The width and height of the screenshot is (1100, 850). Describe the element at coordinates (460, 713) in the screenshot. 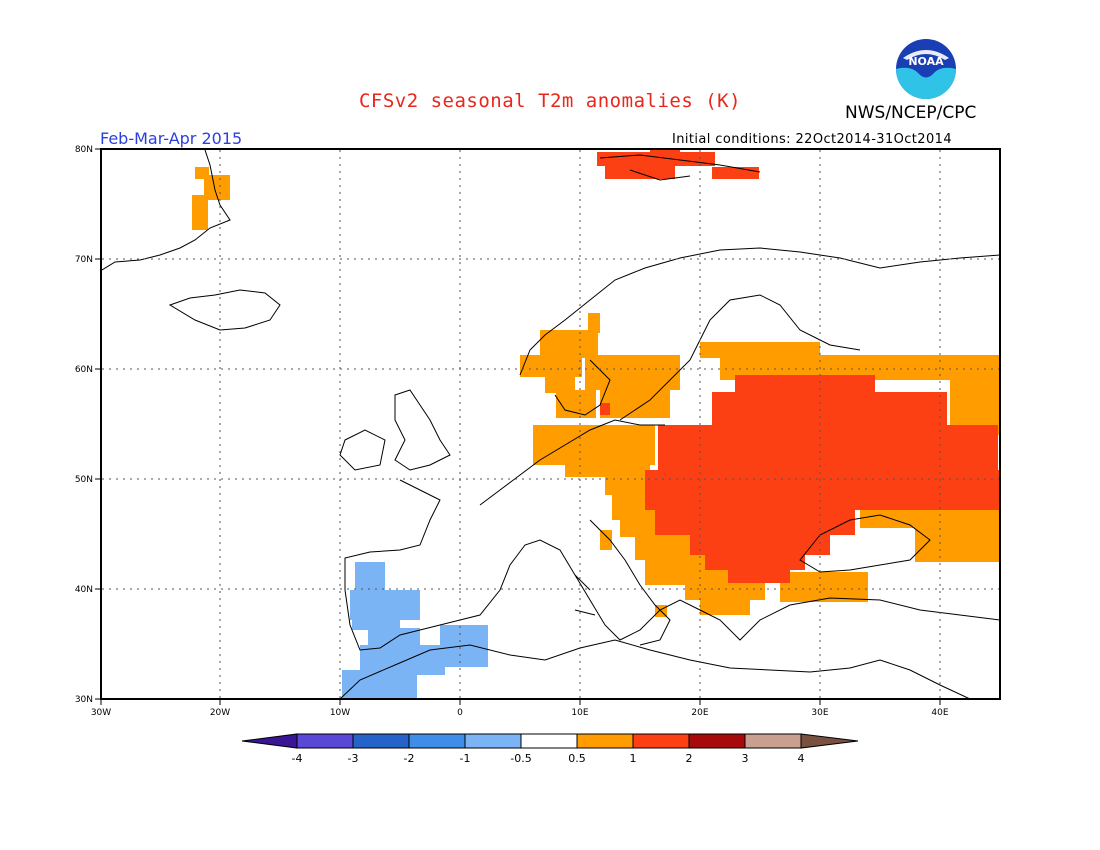

I see `lon-label: 0` at that location.